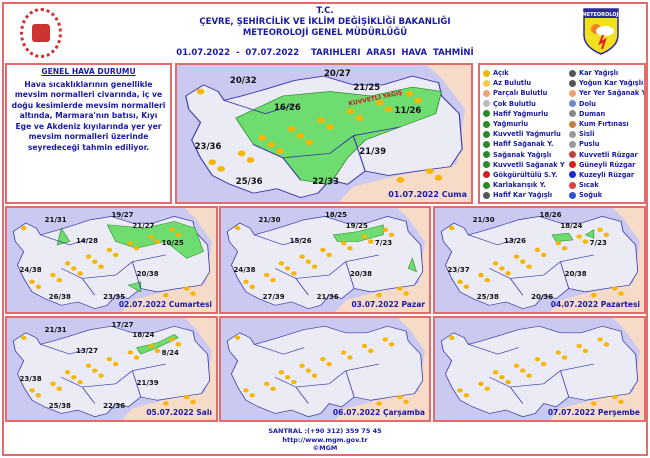 This screenshot has width=650, height=458. What do you see at coordinates (526, 165) in the screenshot?
I see `legend-item: Kuvvetli Sağanak Y` at bounding box center [526, 165].